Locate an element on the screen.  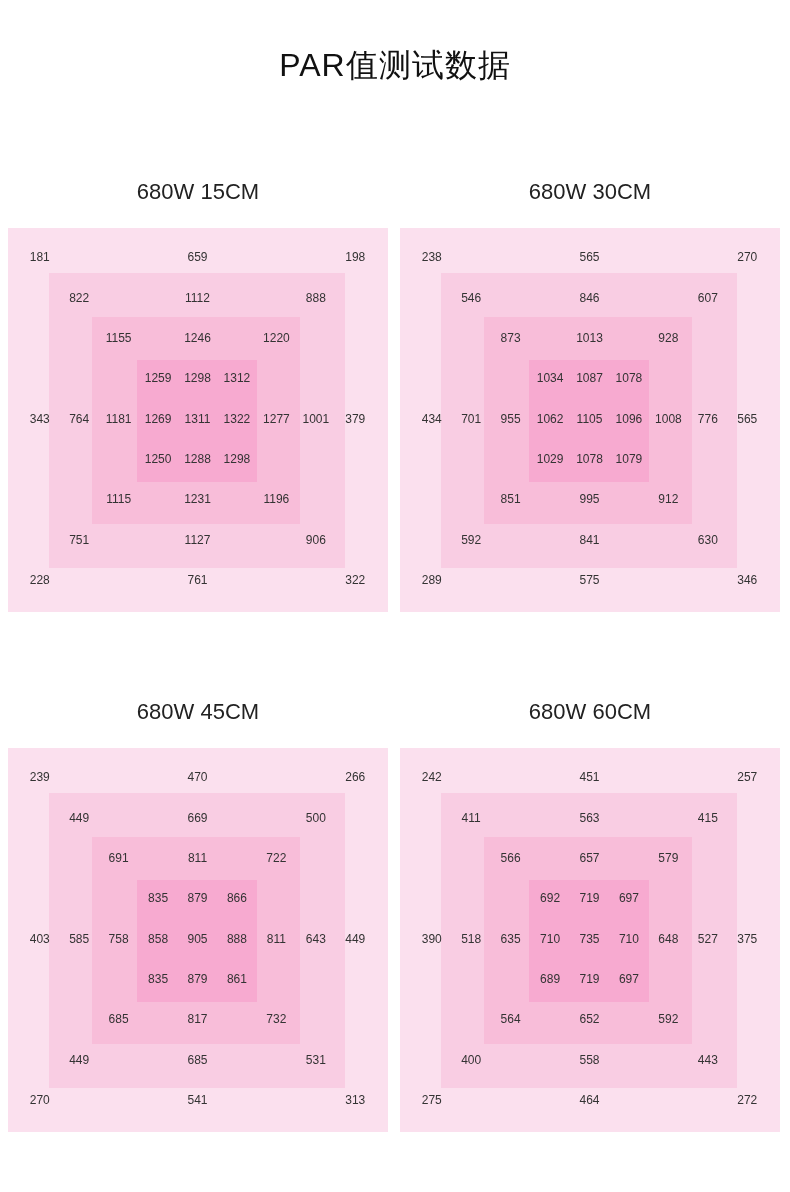
data-label: 643 is located at coordinates (316, 938).